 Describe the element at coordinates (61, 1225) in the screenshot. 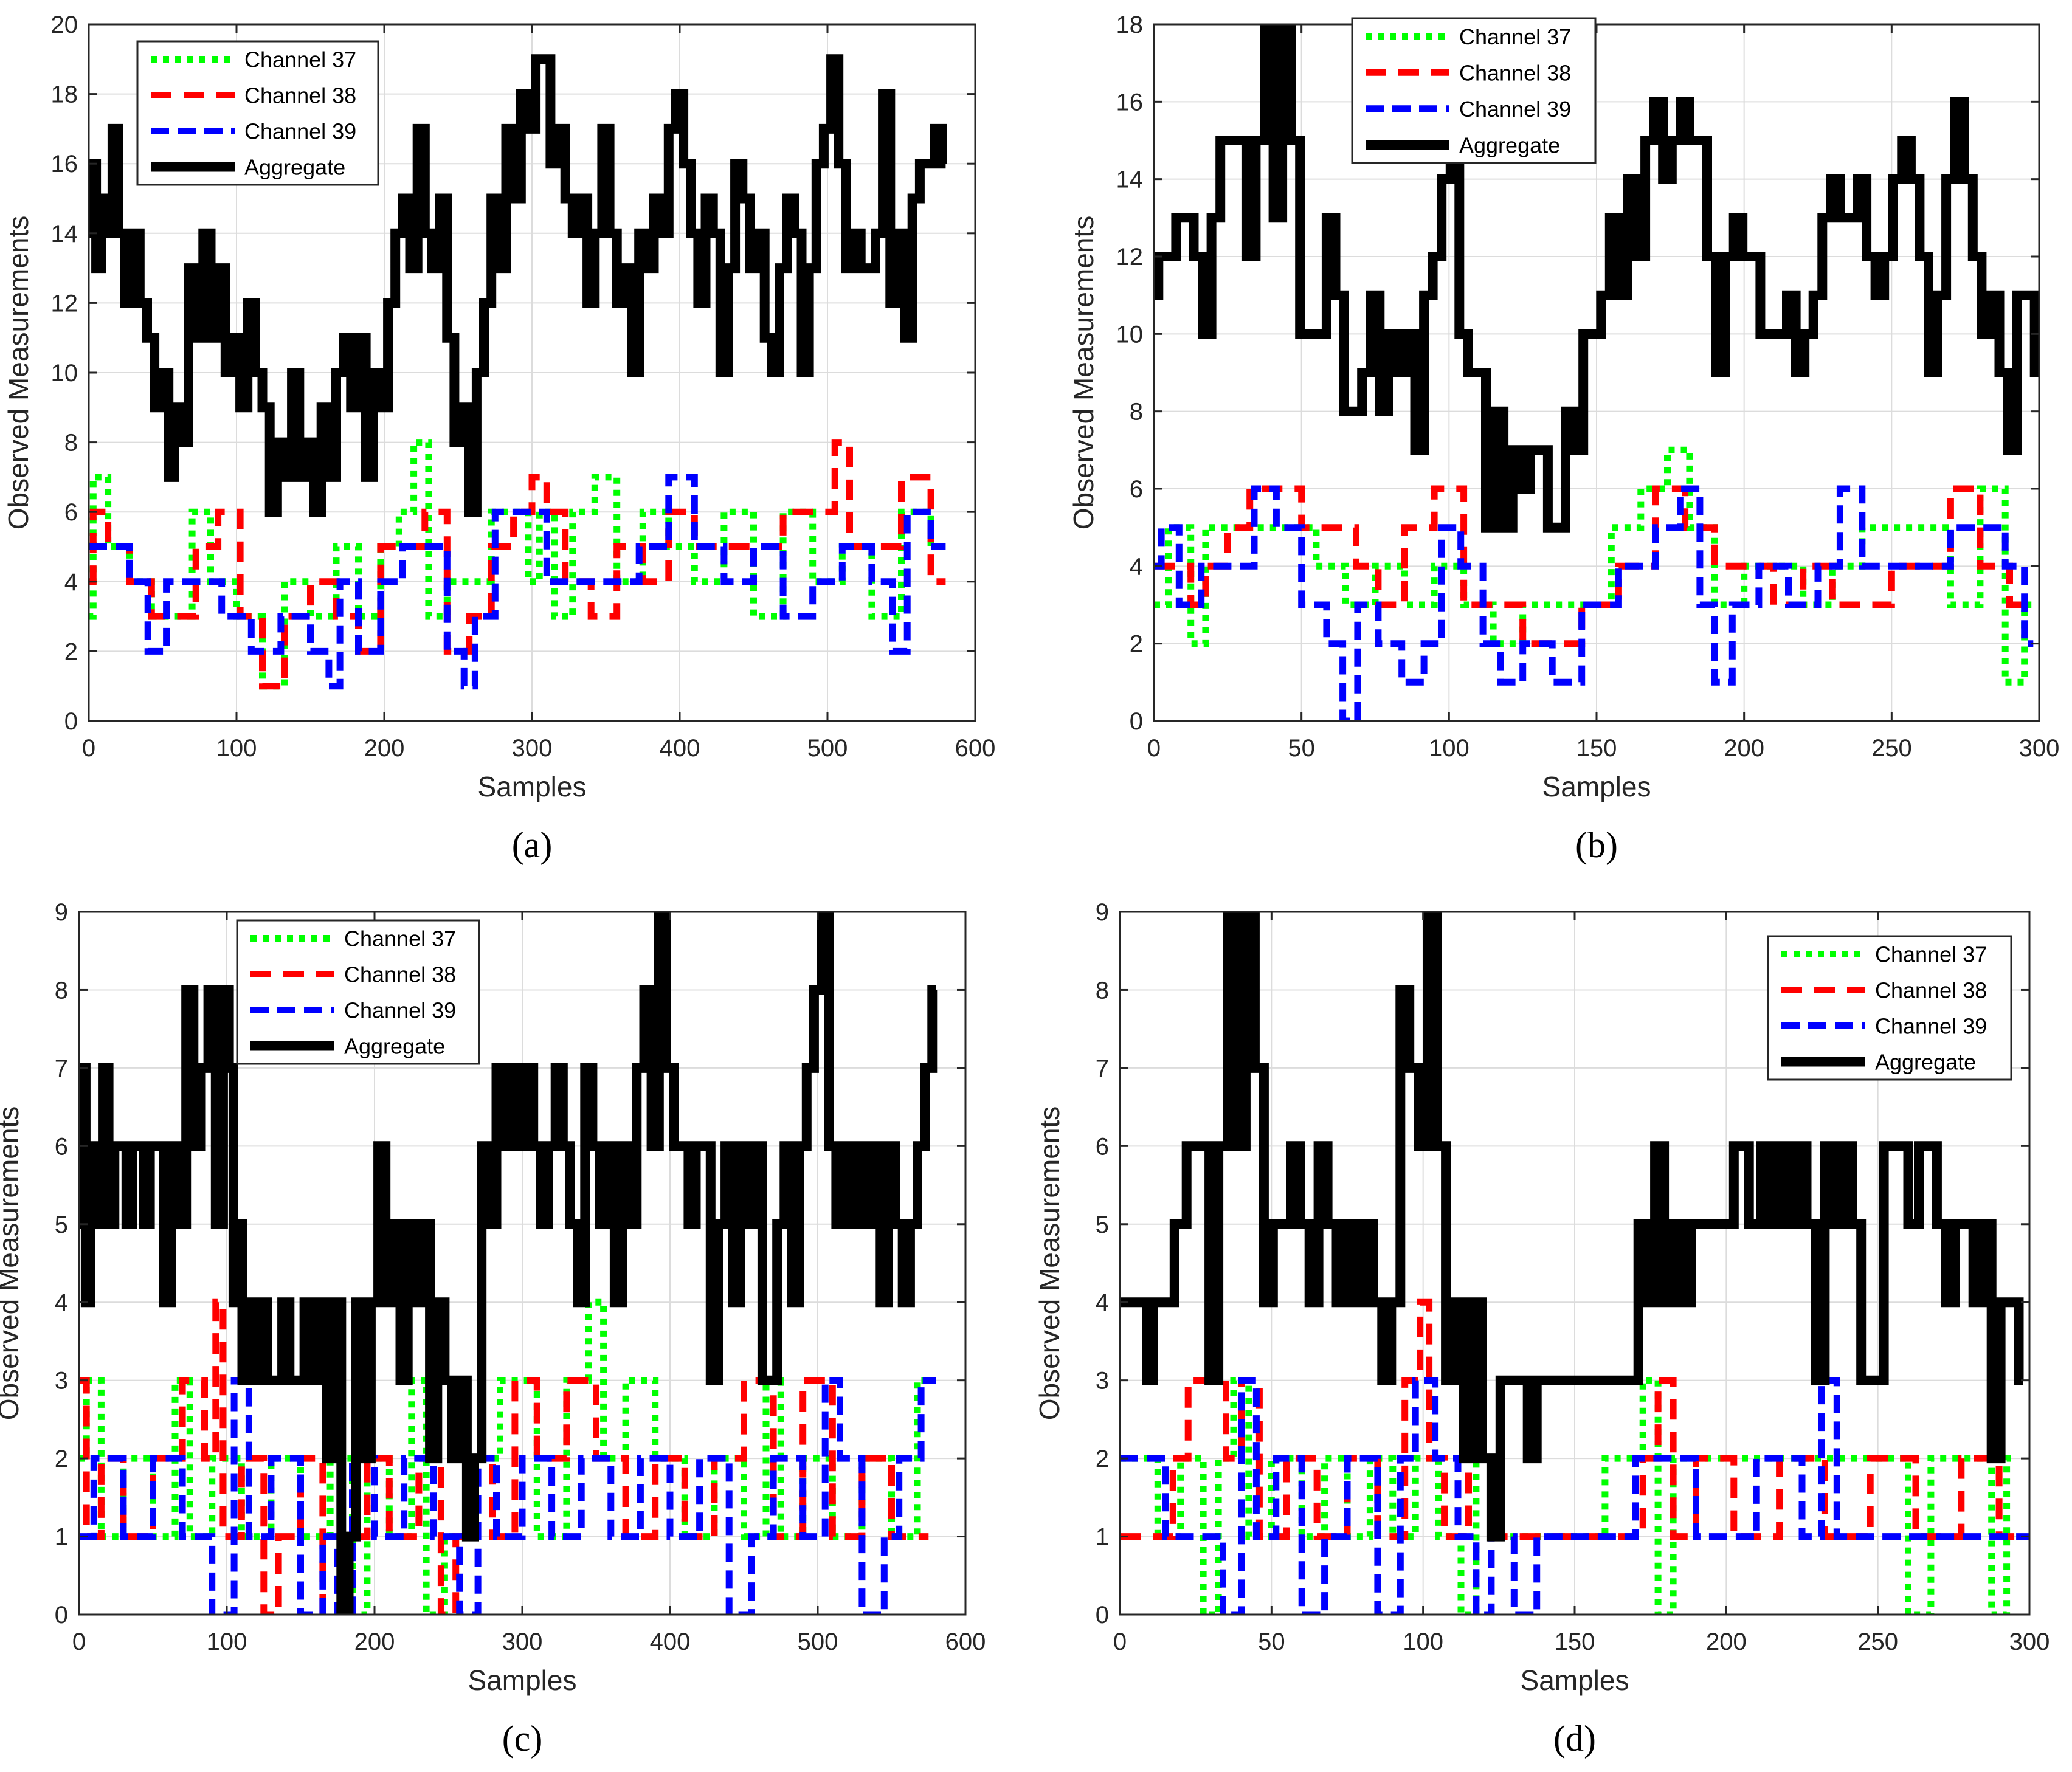

I see `y-tick-label: 5` at that location.